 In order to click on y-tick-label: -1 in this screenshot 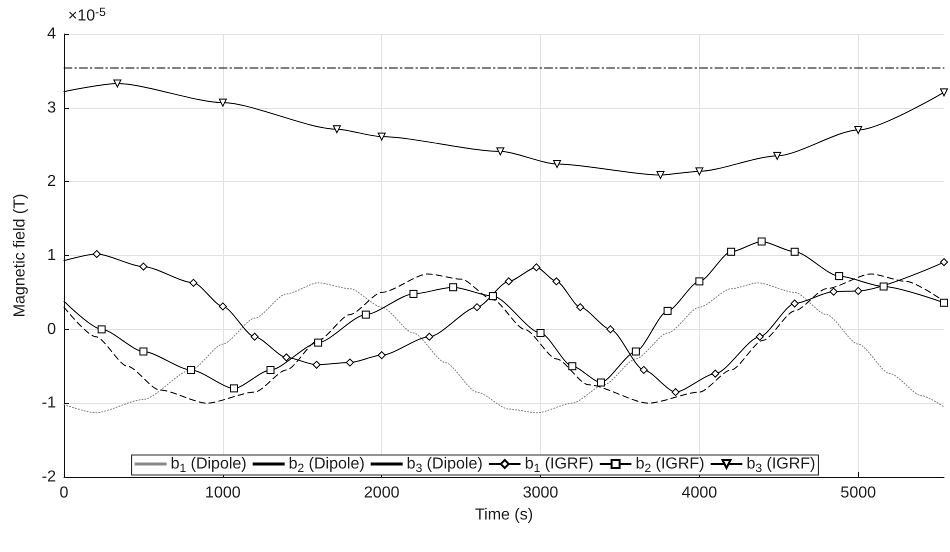, I will do `click(49, 403)`.